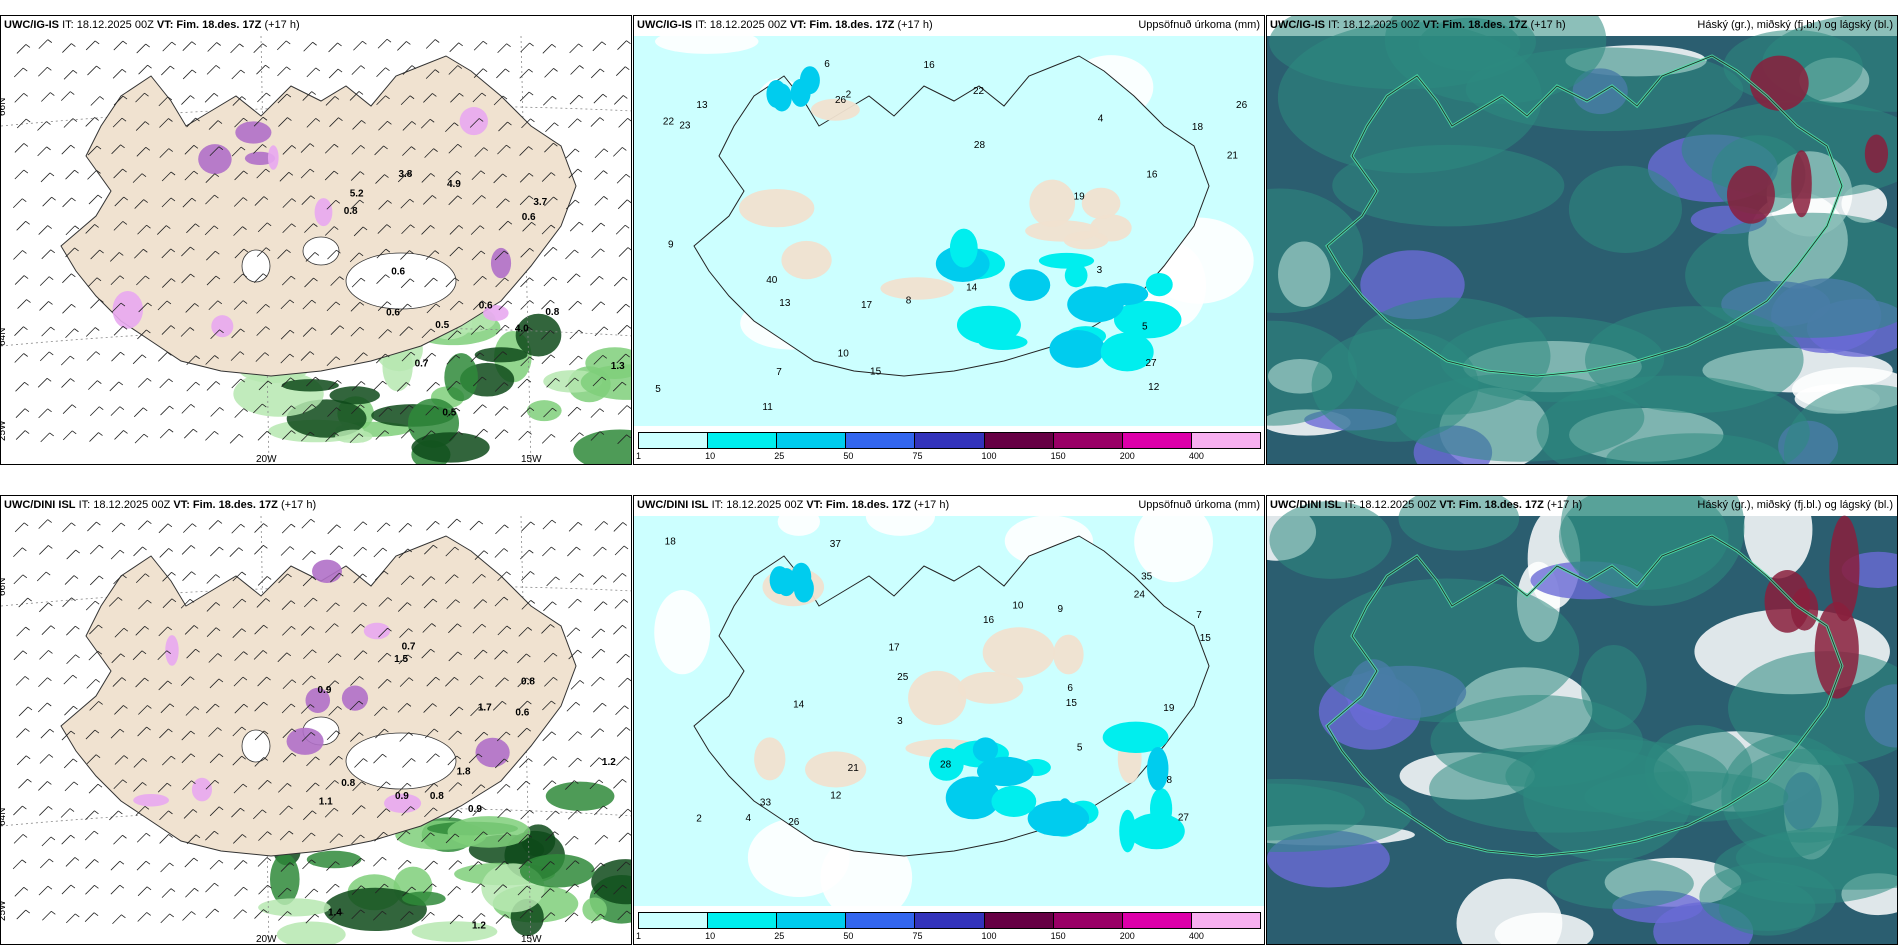 Image resolution: width=1900 pixels, height=950 pixels. What do you see at coordinates (836, 544) in the screenshot?
I see `precip-amount-label: 37` at bounding box center [836, 544].